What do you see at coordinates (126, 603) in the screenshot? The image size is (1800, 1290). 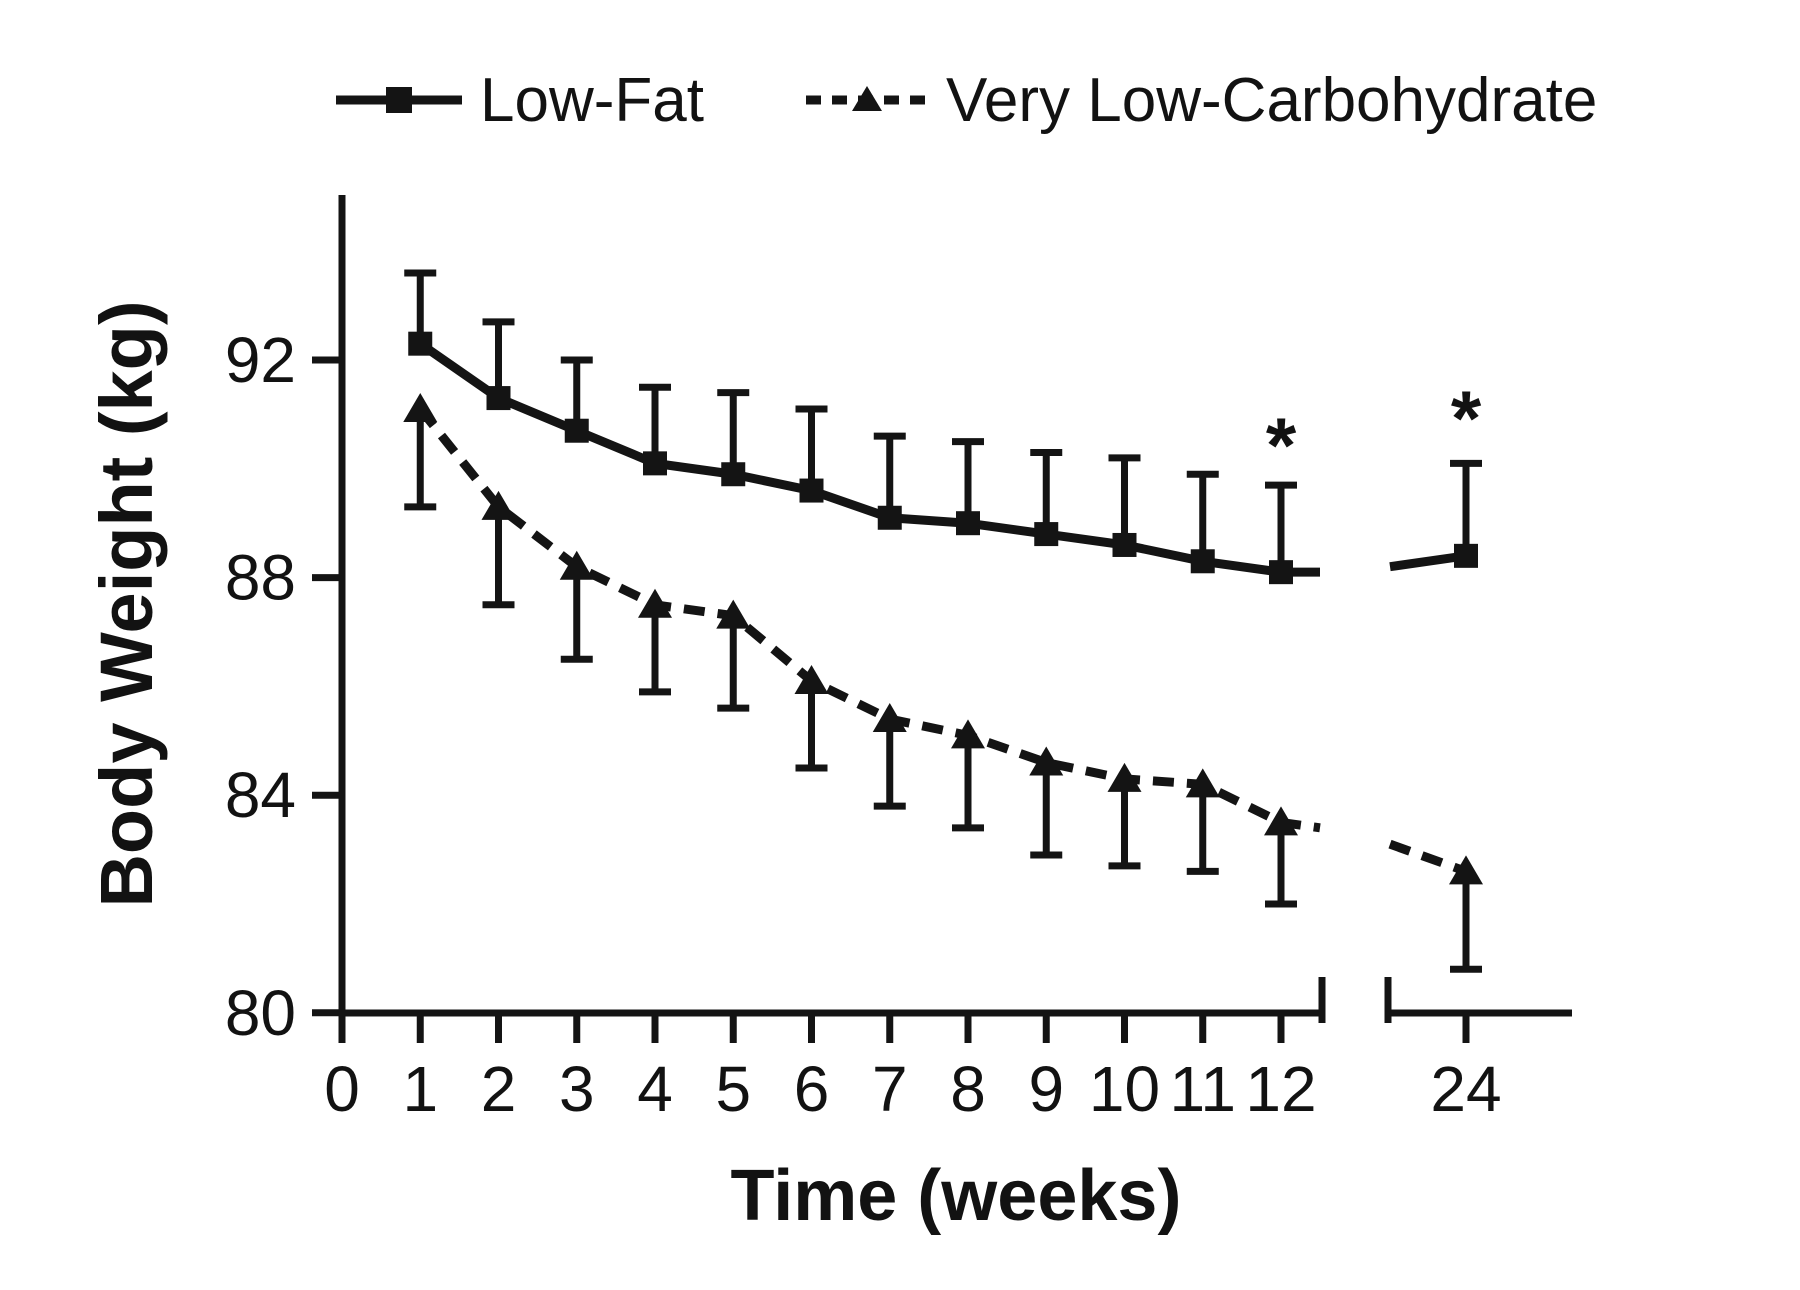 I see `y-axis-title: Body Weight (kg)` at bounding box center [126, 603].